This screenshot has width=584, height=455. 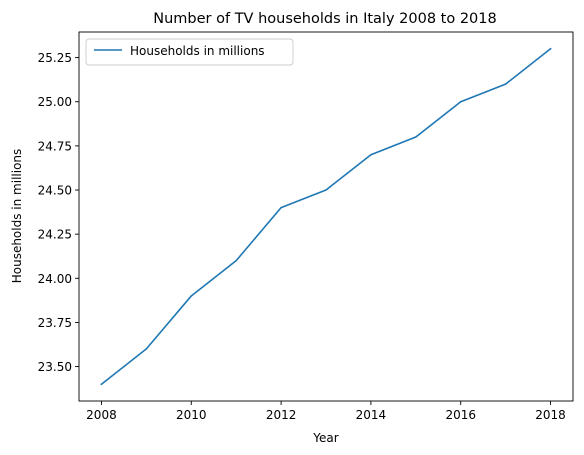 I want to click on y-tick-label: 24.00, so click(x=55, y=279).